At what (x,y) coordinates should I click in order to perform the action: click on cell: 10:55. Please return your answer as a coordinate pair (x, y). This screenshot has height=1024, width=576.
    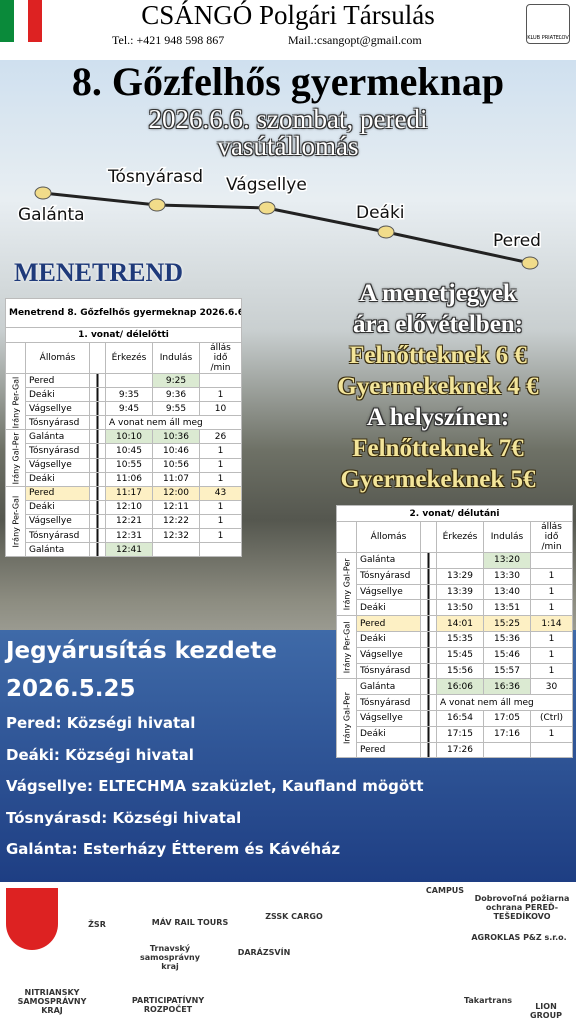
    Looking at the image, I should click on (129, 465).